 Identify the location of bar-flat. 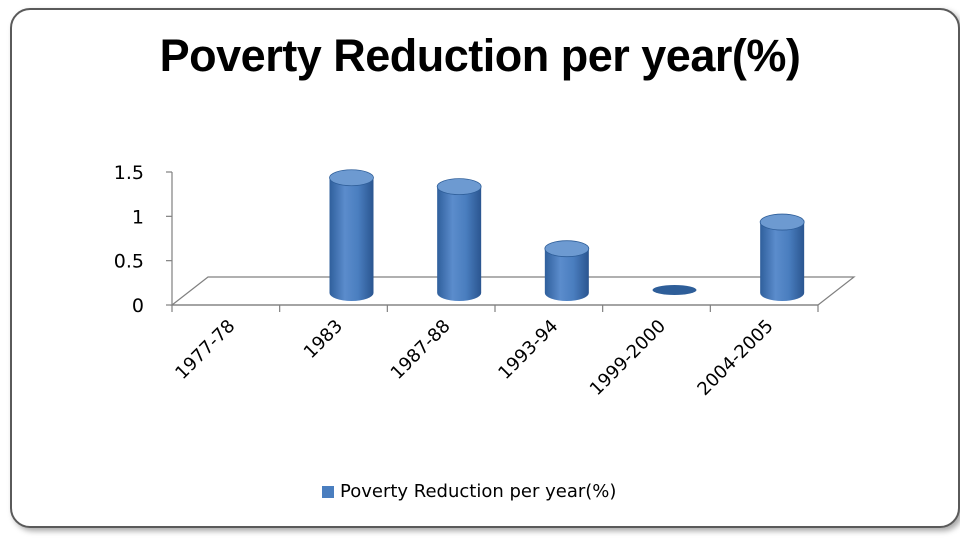
(674, 290).